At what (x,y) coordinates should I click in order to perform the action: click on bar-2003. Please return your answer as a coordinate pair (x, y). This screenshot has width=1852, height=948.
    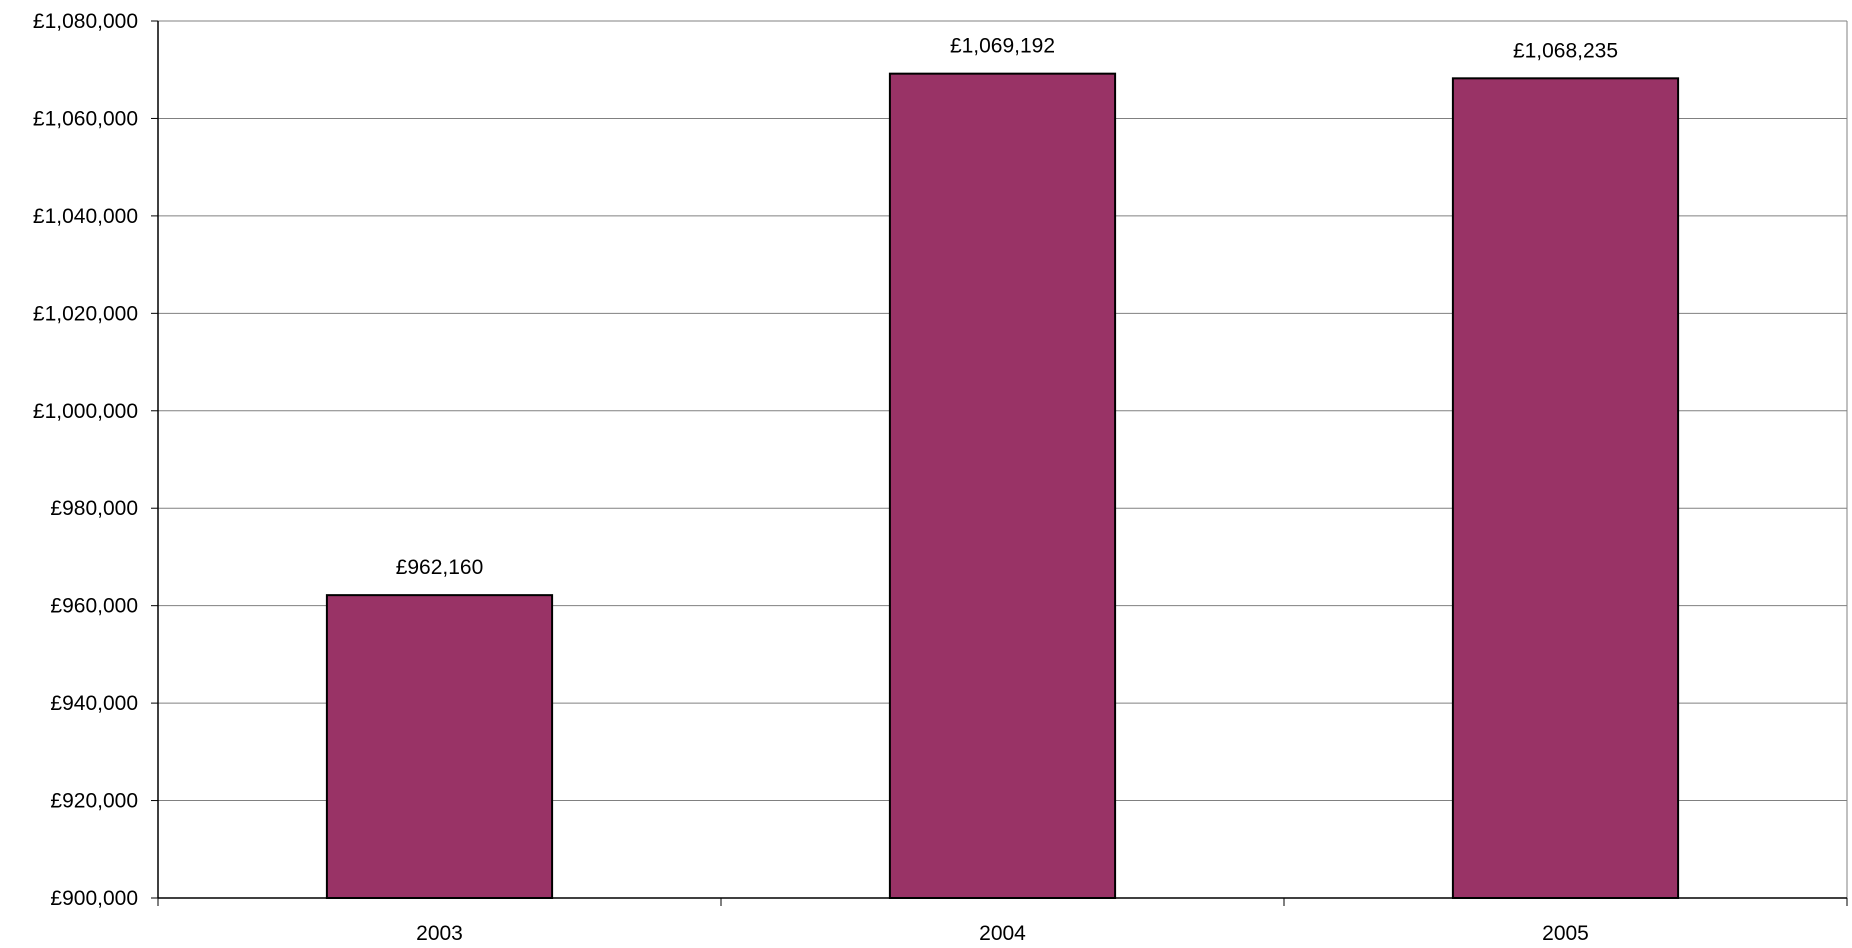
    Looking at the image, I should click on (439, 746).